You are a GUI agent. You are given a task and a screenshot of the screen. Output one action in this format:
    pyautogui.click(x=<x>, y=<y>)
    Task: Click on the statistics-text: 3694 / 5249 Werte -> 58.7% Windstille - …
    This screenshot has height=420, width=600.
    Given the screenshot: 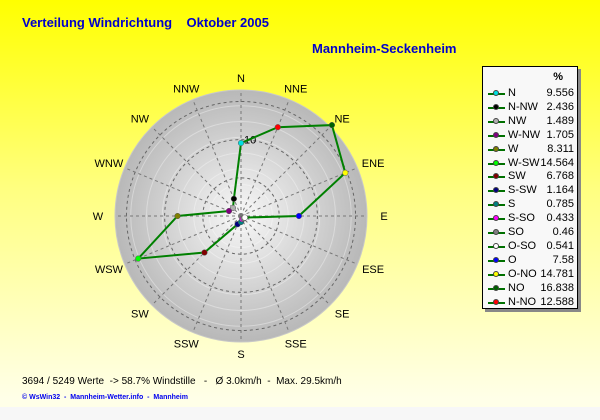 What is the action you would take?
    pyautogui.click(x=182, y=381)
    